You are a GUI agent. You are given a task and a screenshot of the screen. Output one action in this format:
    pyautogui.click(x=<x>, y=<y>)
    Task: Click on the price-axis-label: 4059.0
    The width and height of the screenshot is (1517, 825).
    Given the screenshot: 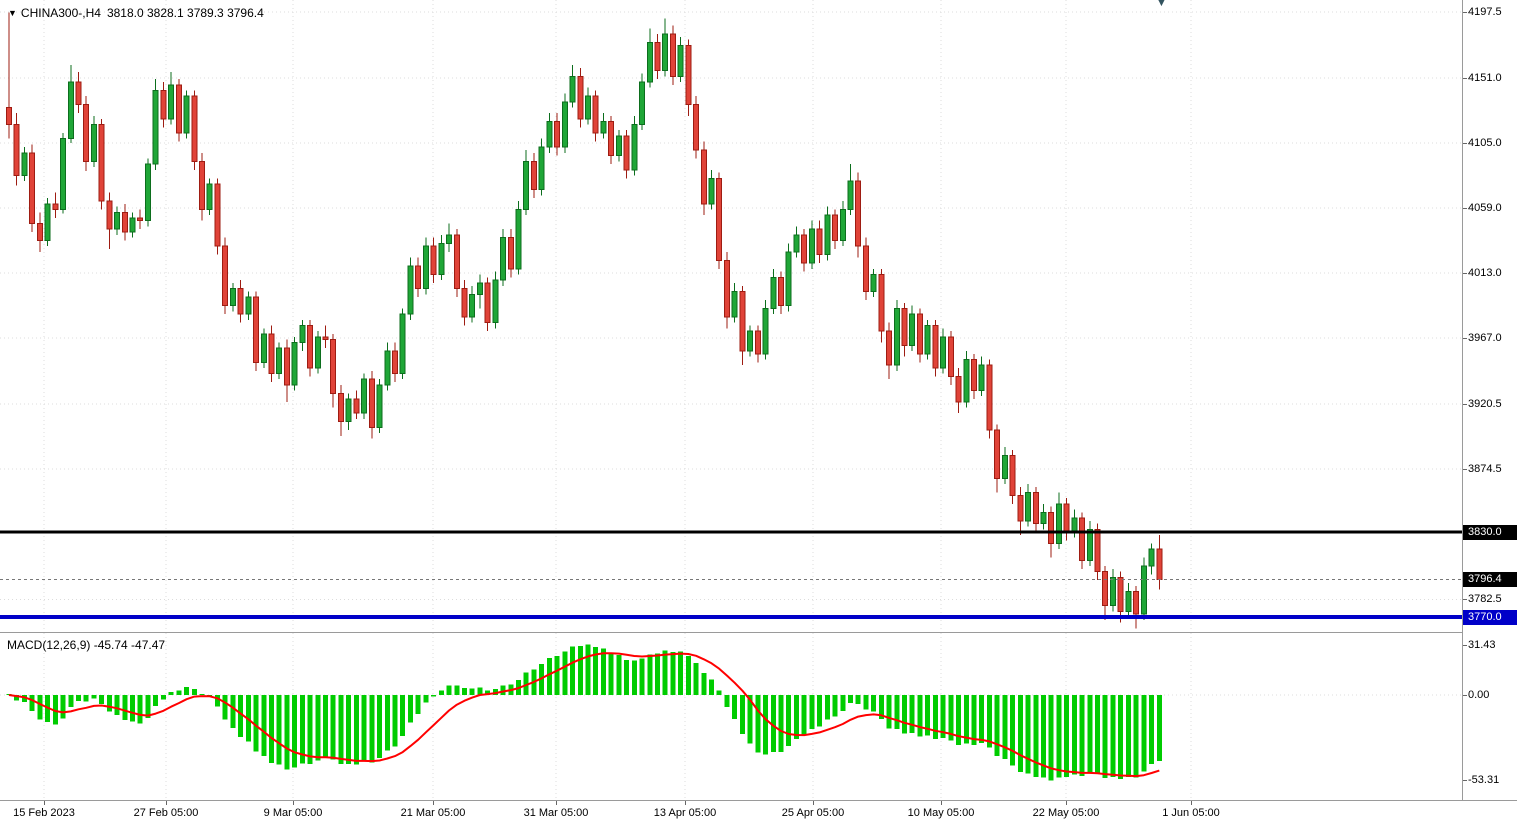 What is the action you would take?
    pyautogui.click(x=1485, y=208)
    